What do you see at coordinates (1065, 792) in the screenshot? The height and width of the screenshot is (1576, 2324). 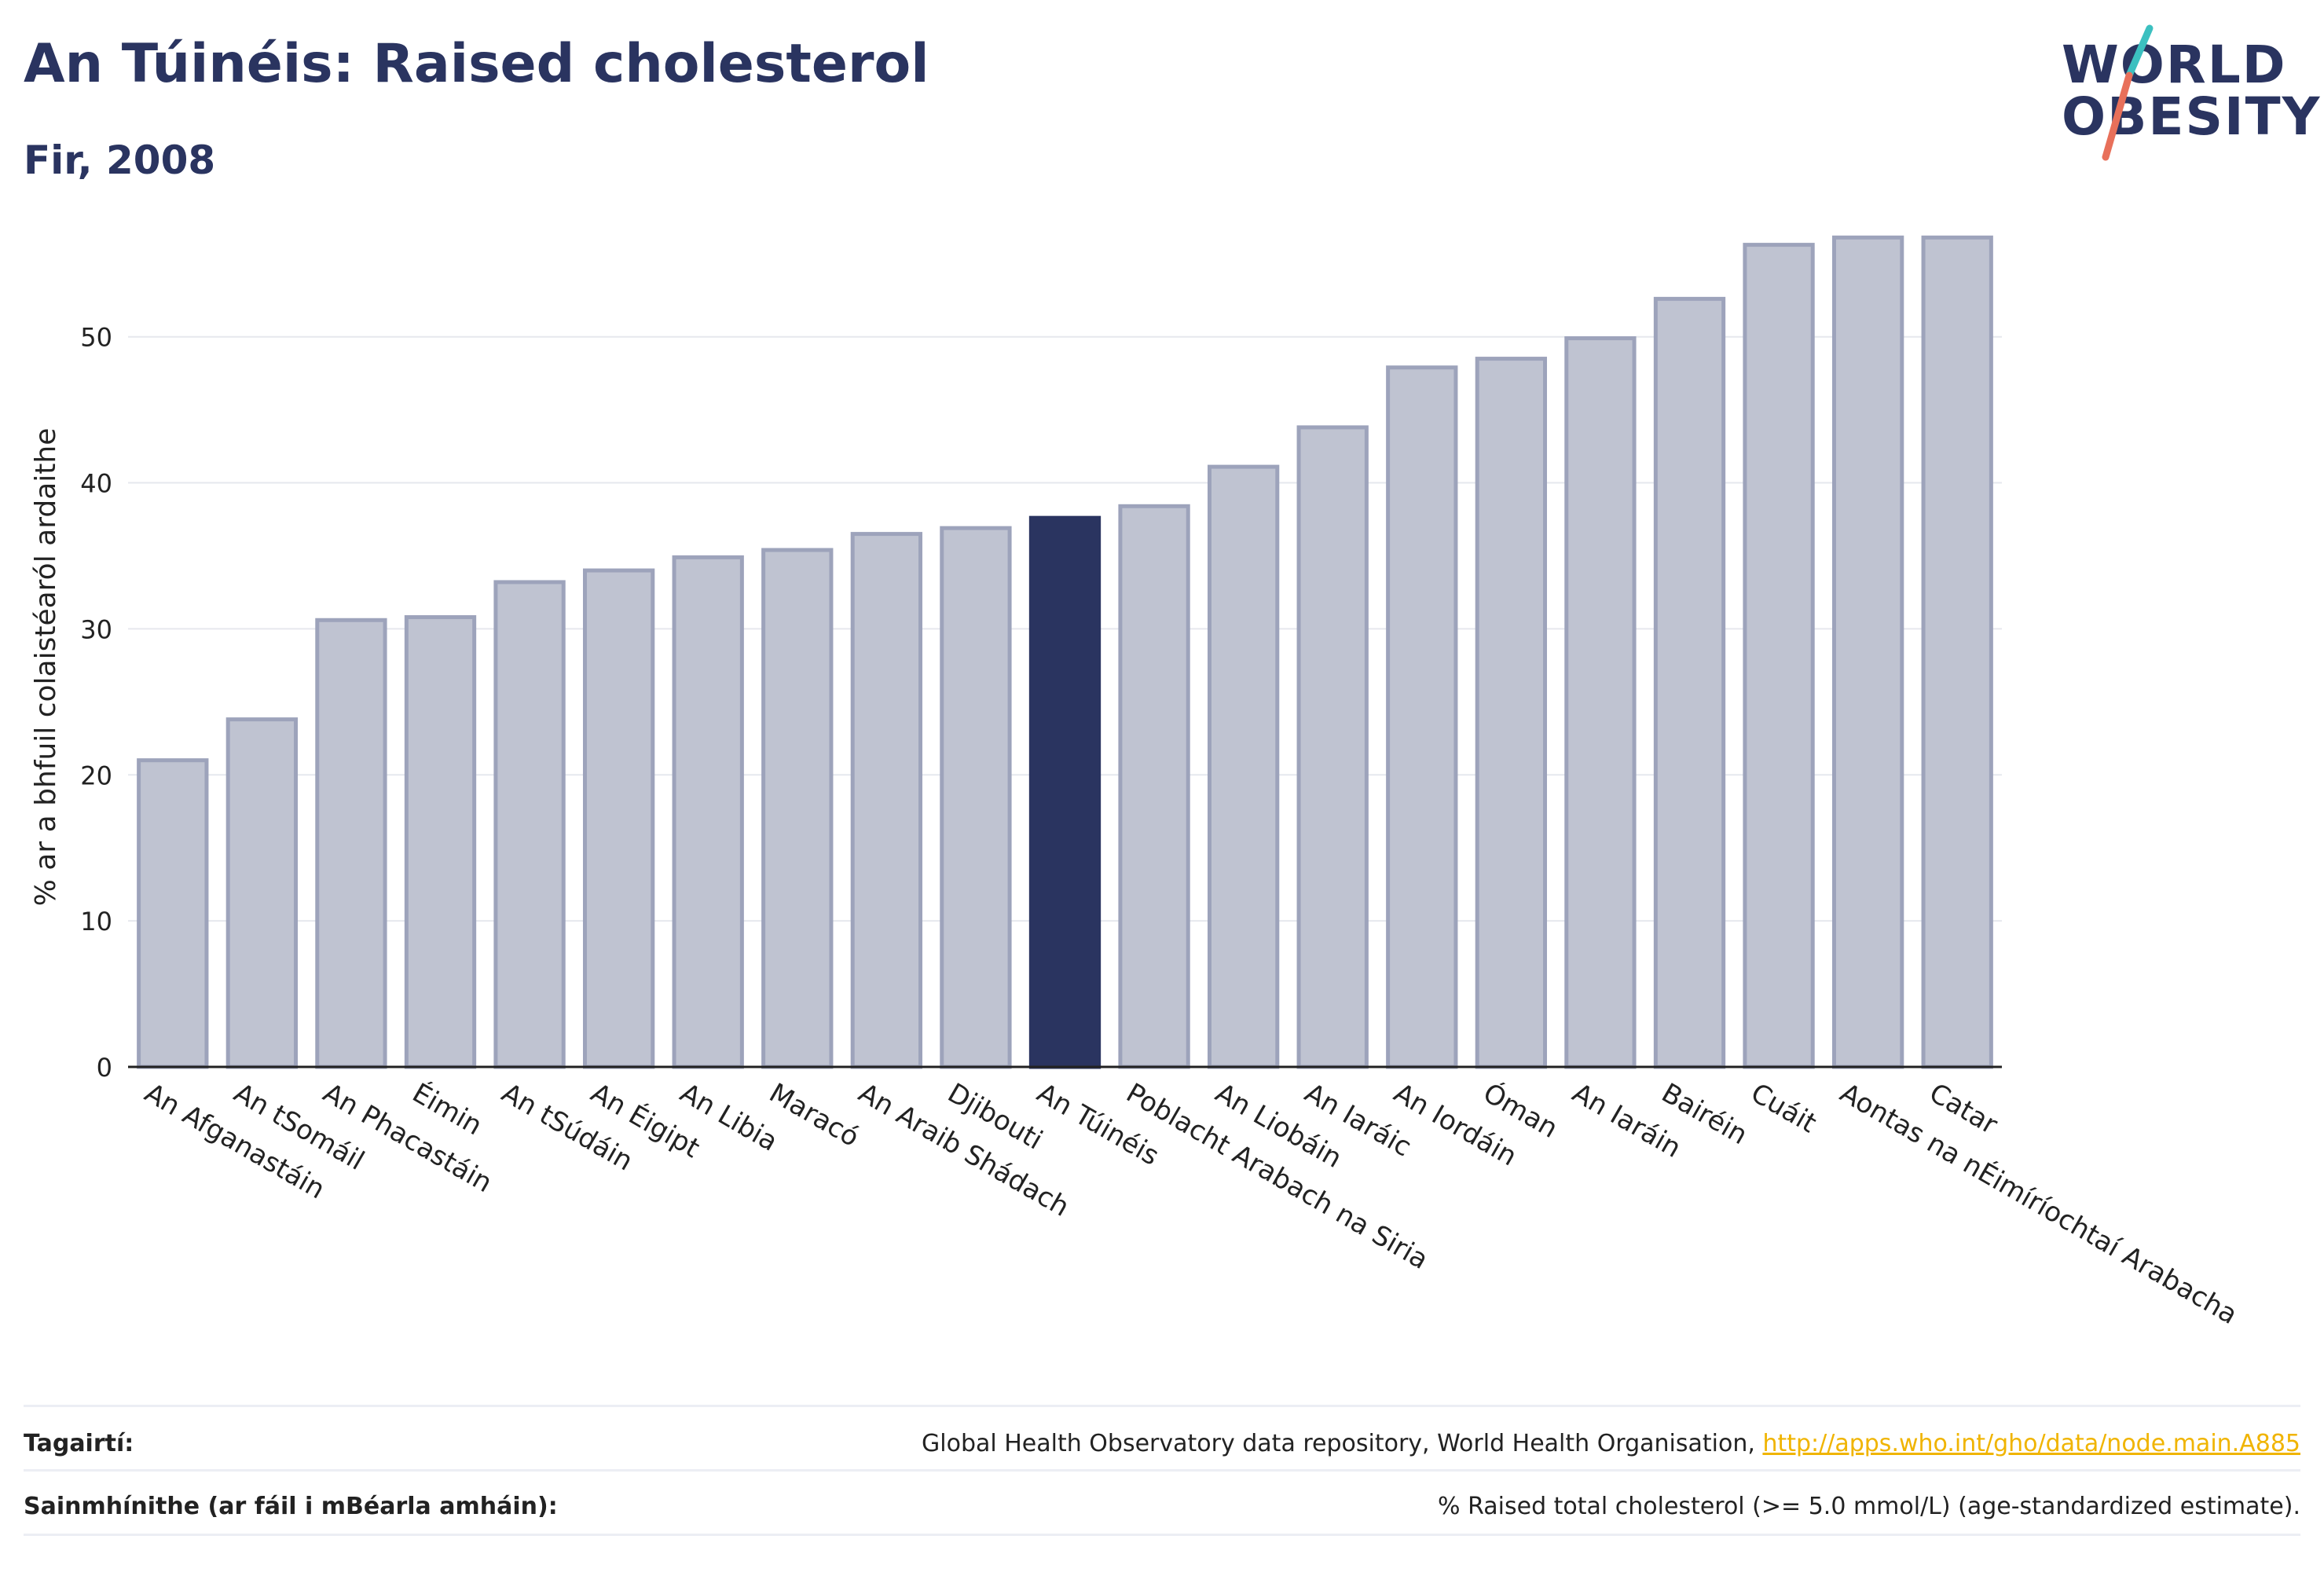 I see `bar-highlighted` at bounding box center [1065, 792].